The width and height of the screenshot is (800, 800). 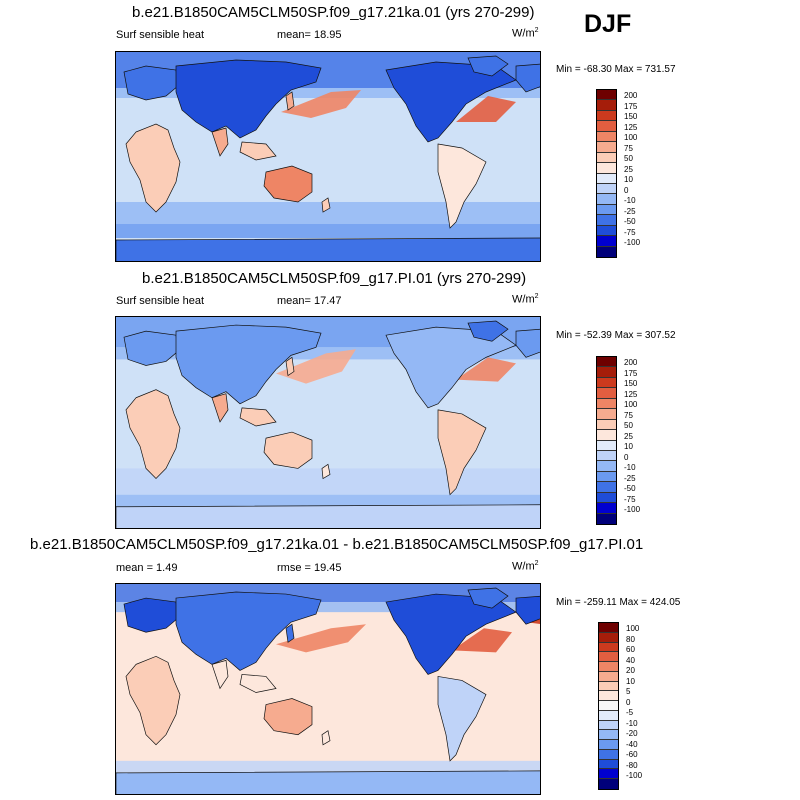 I want to click on colorbar-tick-label: -60, so click(x=632, y=754).